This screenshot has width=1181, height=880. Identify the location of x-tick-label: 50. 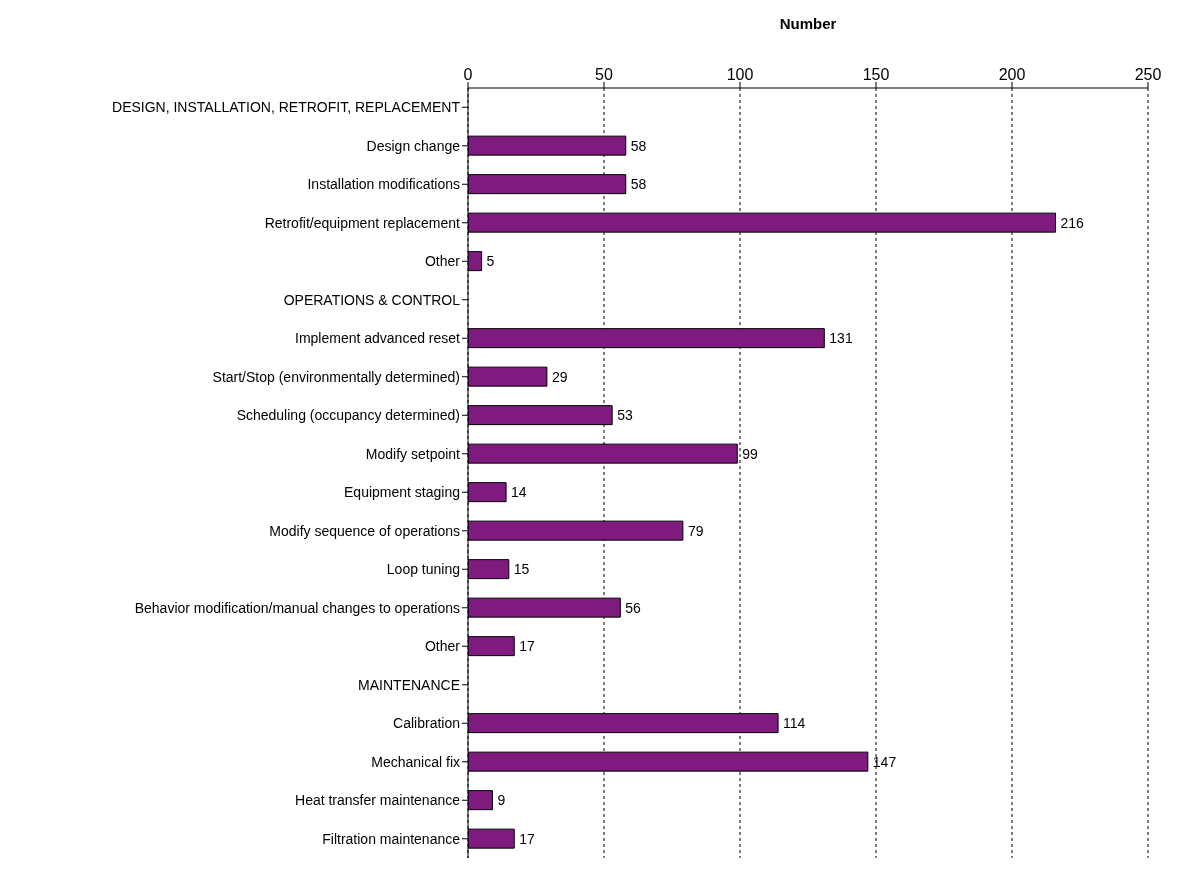
(604, 74).